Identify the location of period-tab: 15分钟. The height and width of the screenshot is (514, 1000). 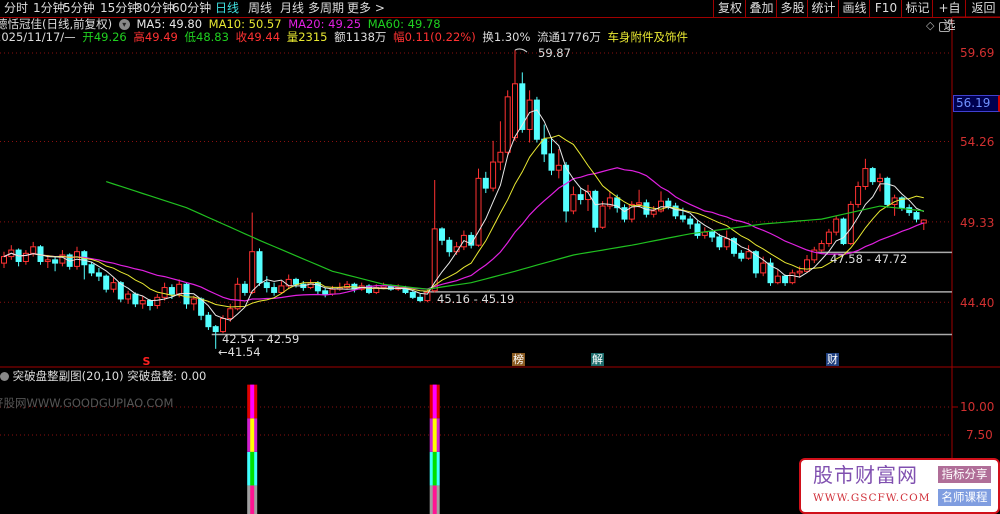
(120, 8).